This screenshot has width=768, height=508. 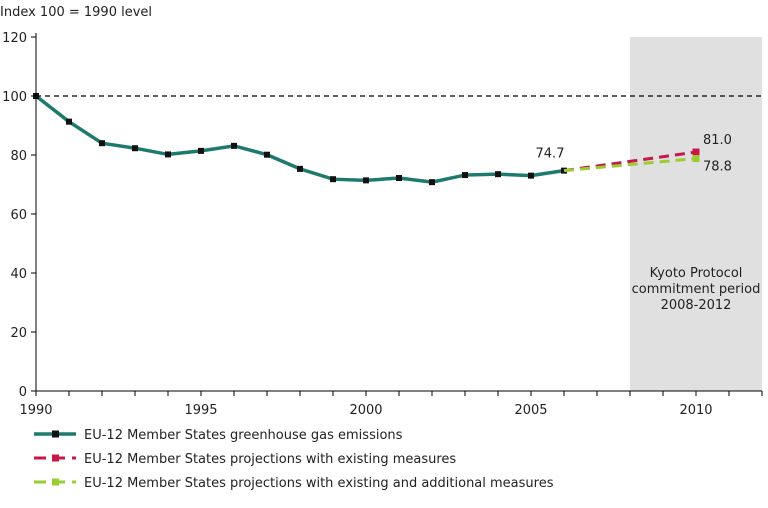 I want to click on series-1-point-1993, so click(x=135, y=148).